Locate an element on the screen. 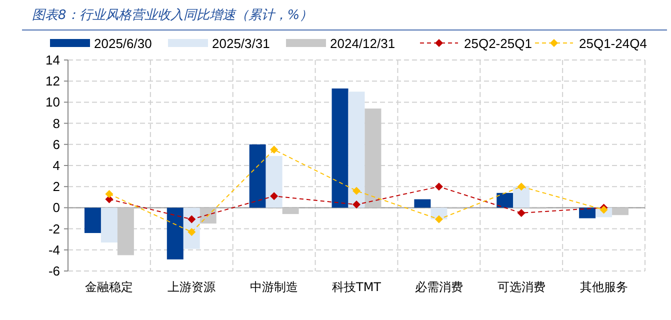  x-tick-label: 上游资源 is located at coordinates (192, 287).